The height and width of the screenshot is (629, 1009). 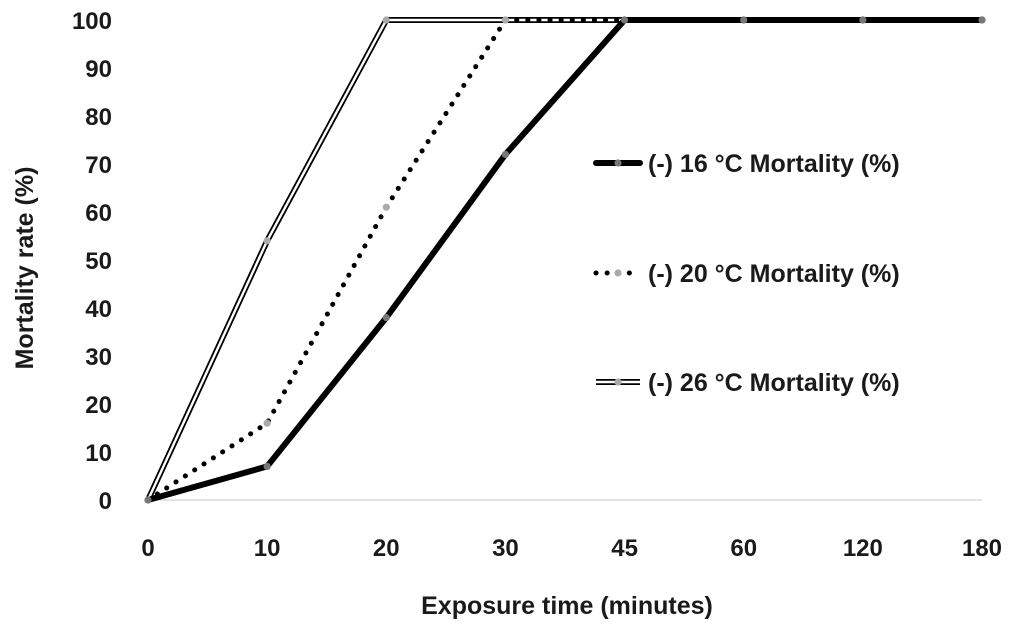 What do you see at coordinates (98, 213) in the screenshot?
I see `y-tick-label: 60` at bounding box center [98, 213].